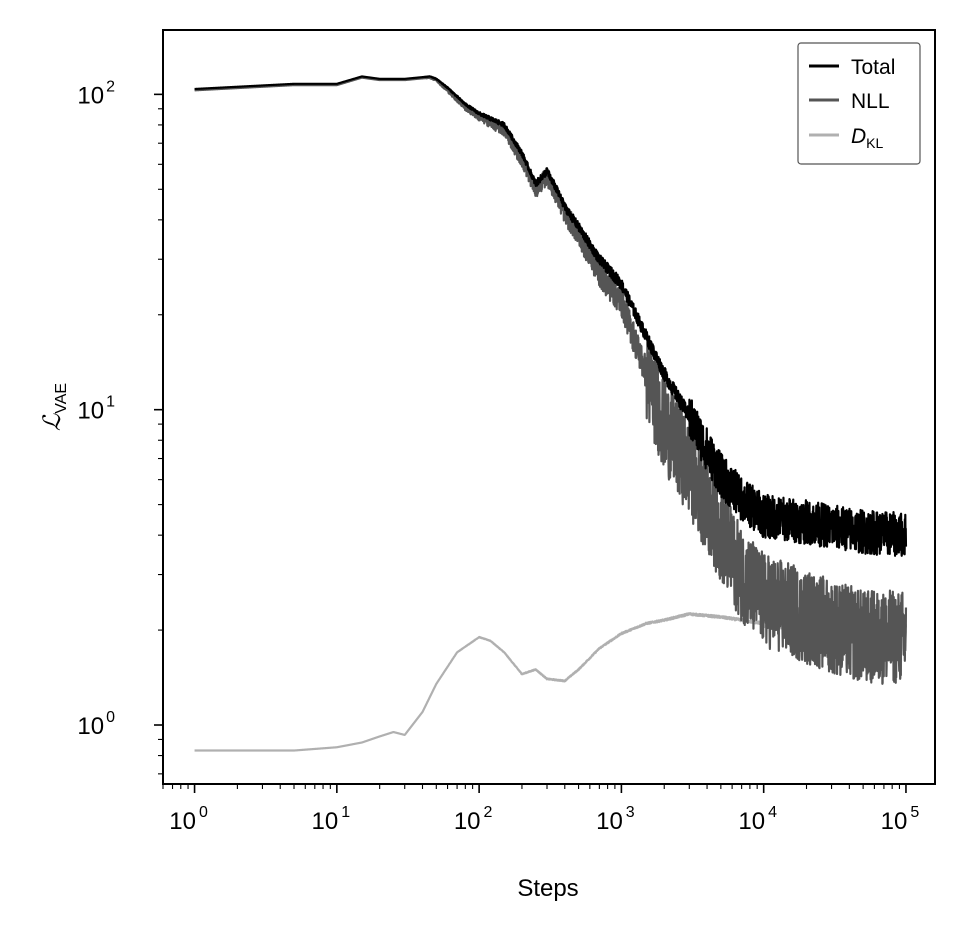 This screenshot has height=935, width=964. What do you see at coordinates (900, 819) in the screenshot?
I see `x-tick-label: 10 5` at bounding box center [900, 819].